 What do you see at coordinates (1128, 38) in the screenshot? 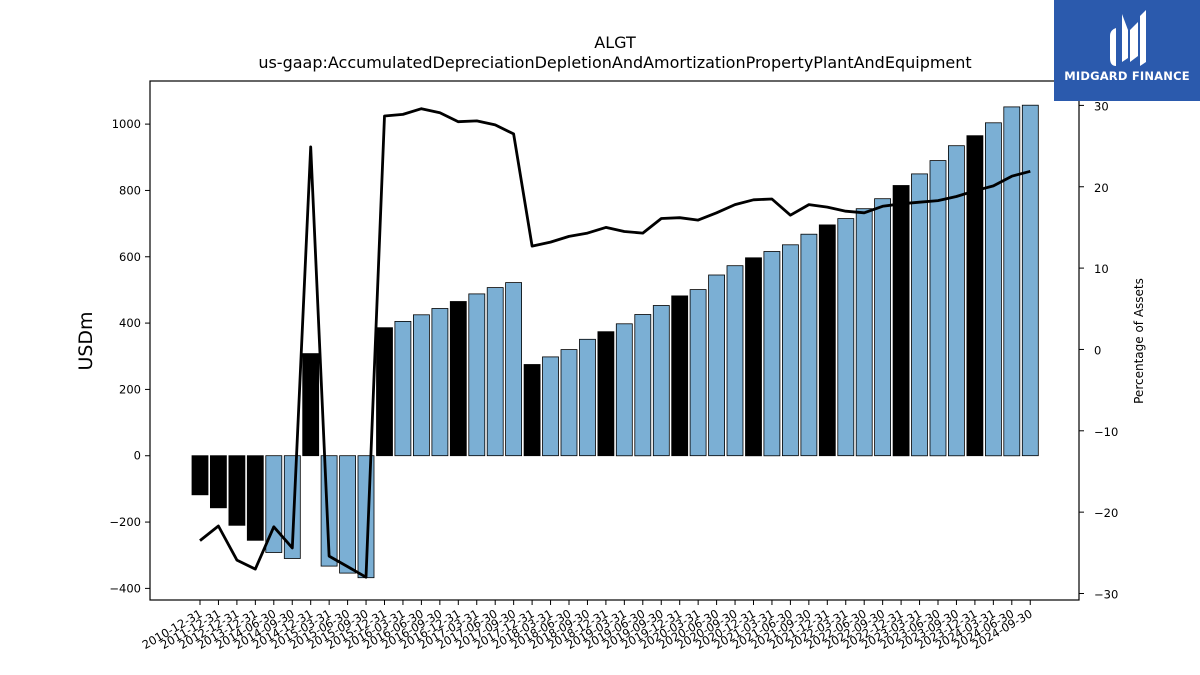
I see `logo-mark-icon` at bounding box center [1128, 38].